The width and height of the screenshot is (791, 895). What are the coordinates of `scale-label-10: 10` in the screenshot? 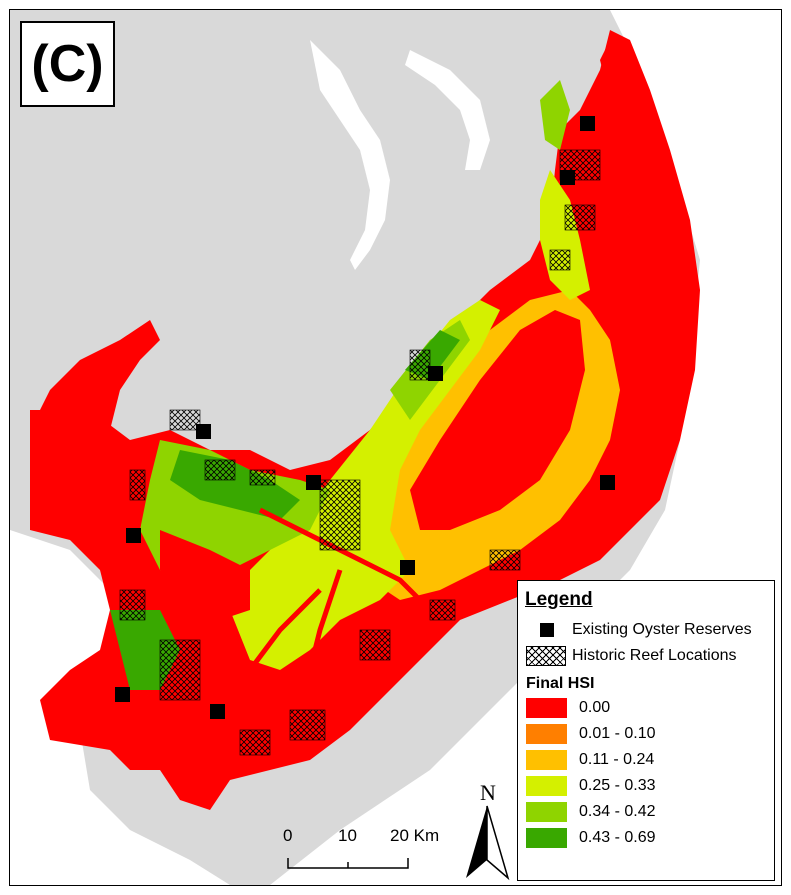 It's located at (347, 835).